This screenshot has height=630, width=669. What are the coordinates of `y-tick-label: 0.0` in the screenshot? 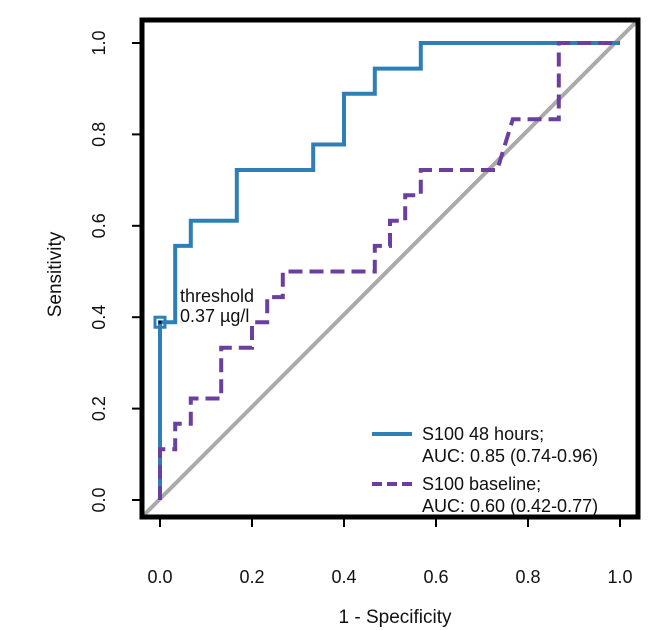 It's located at (99, 499).